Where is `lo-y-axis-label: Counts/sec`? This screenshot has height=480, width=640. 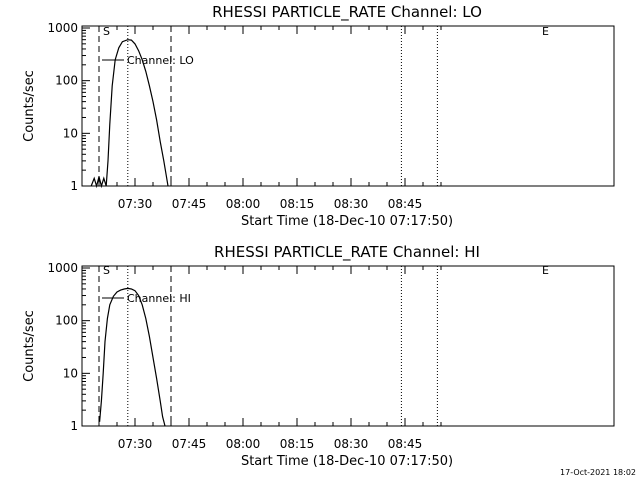 lo-y-axis-label: Counts/sec is located at coordinates (29, 106).